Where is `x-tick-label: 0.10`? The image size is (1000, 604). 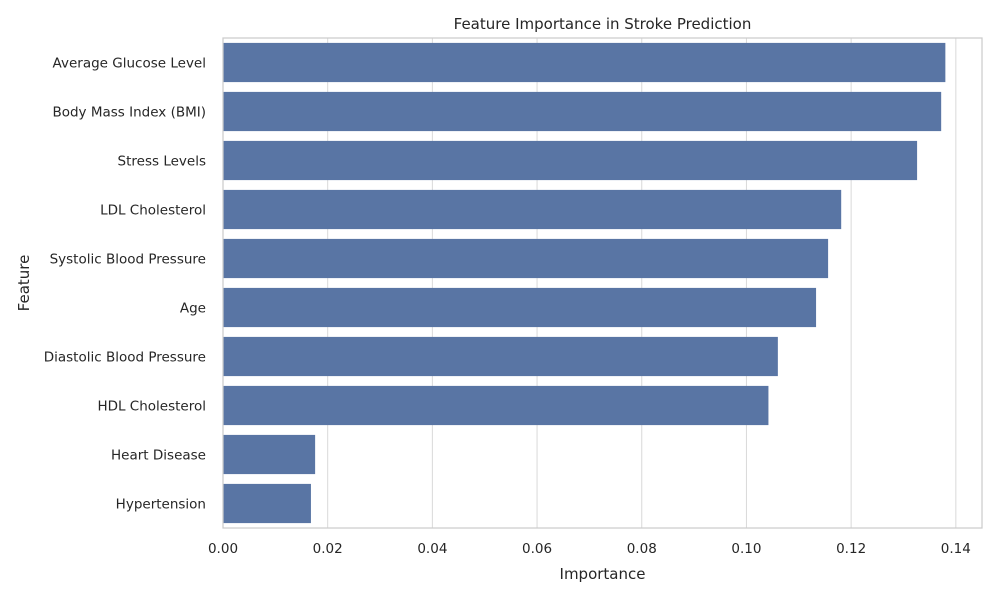 x-tick-label: 0.10 is located at coordinates (746, 549).